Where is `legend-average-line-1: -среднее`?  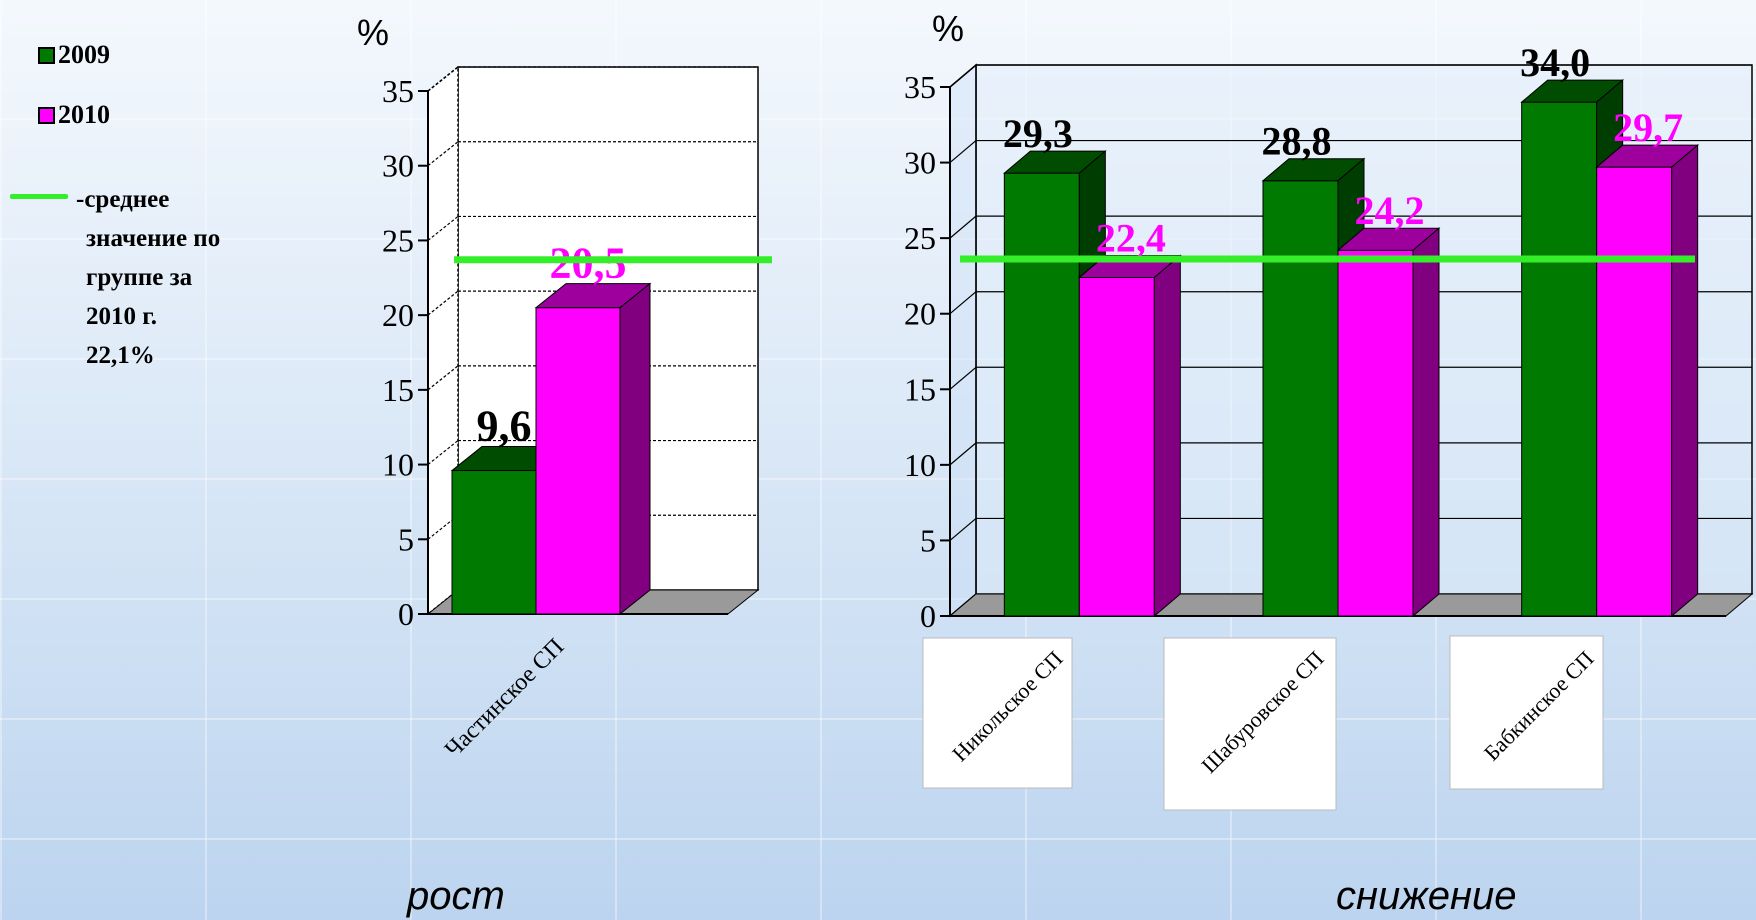
legend-average-line-1: -среднее is located at coordinates (123, 199).